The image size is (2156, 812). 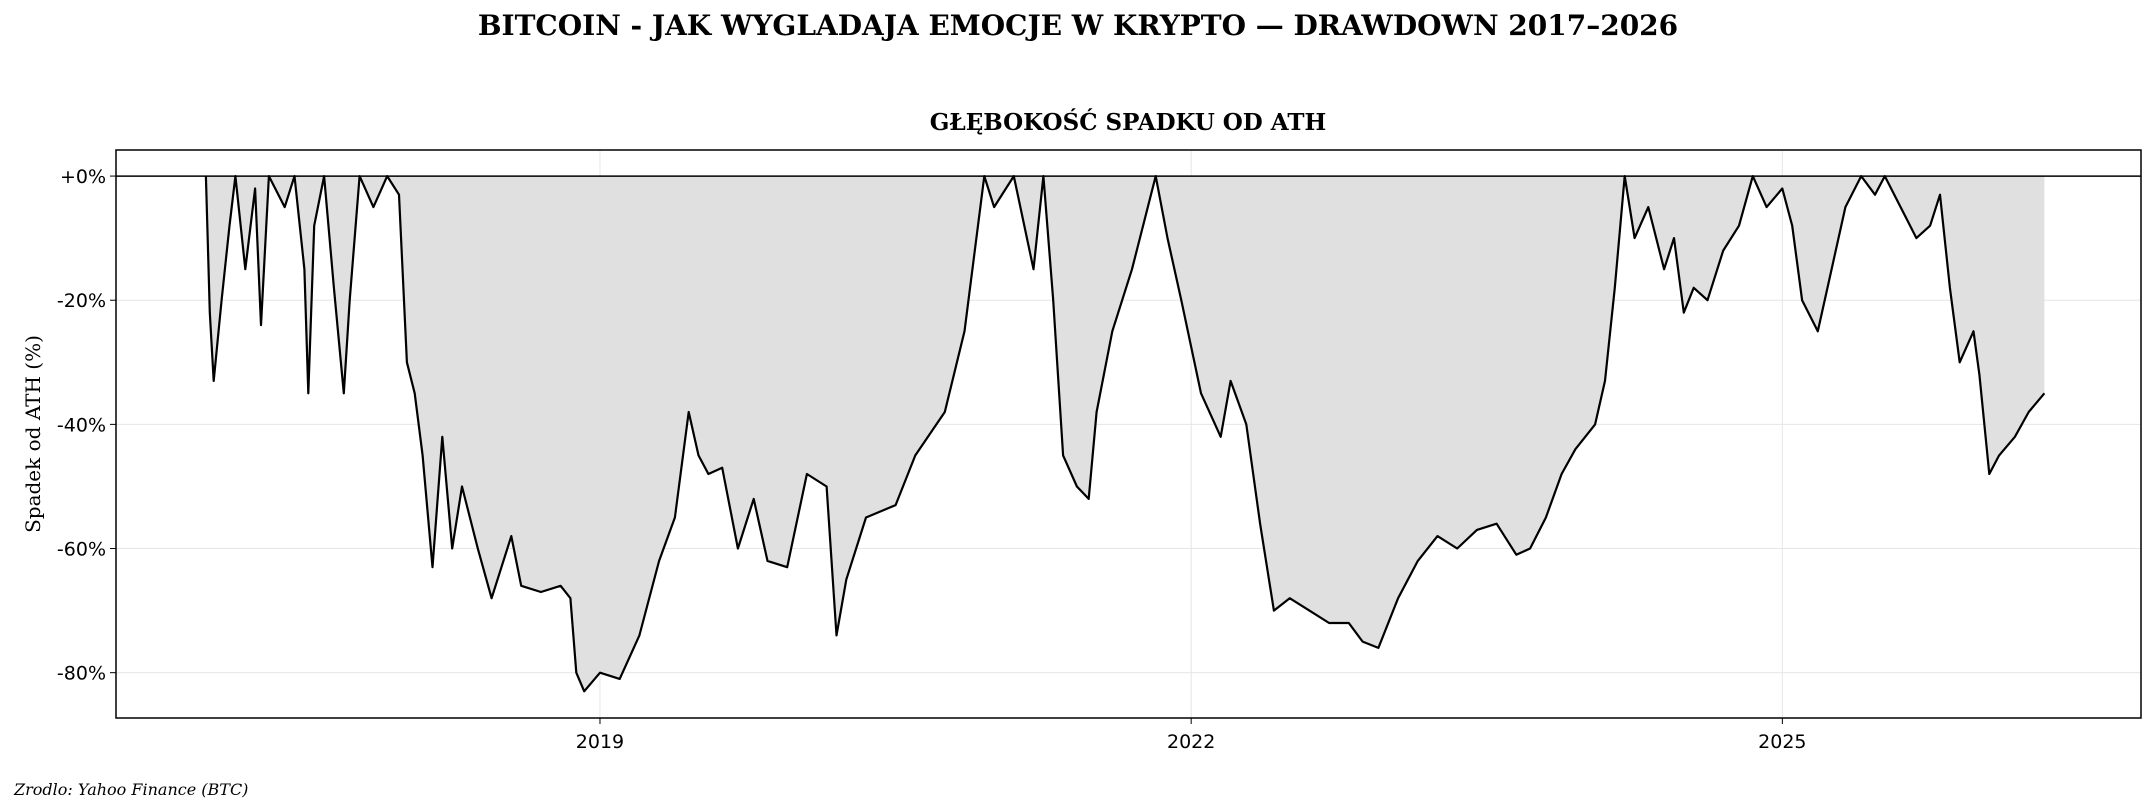 I want to click on y-tick-label: -60%, so click(x=81, y=550).